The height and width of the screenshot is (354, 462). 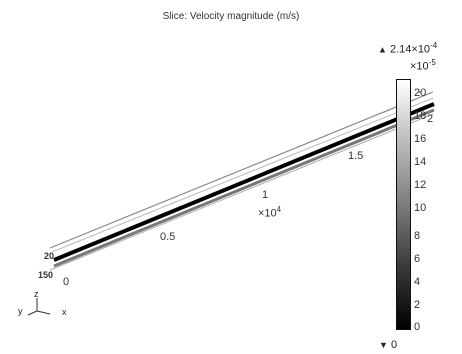 What do you see at coordinates (417, 305) in the screenshot?
I see `colorbar-tick: 2` at bounding box center [417, 305].